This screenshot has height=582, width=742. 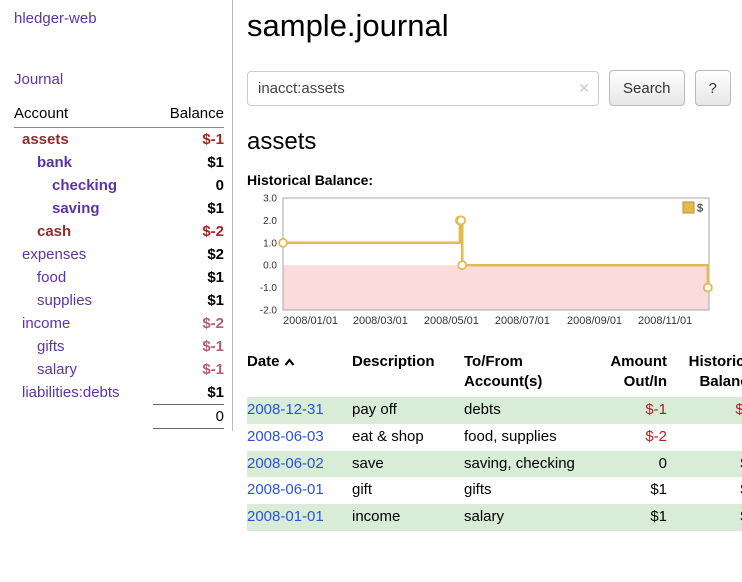 What do you see at coordinates (704, 437) in the screenshot?
I see `transaction-balance: 0` at bounding box center [704, 437].